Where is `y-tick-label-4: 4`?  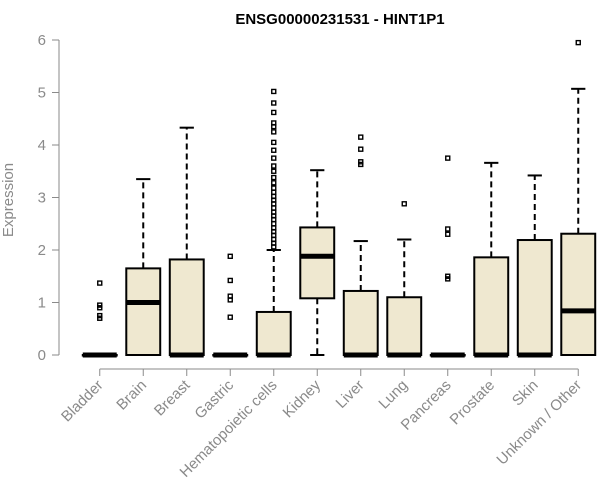 y-tick-label-4: 4 is located at coordinates (42, 145).